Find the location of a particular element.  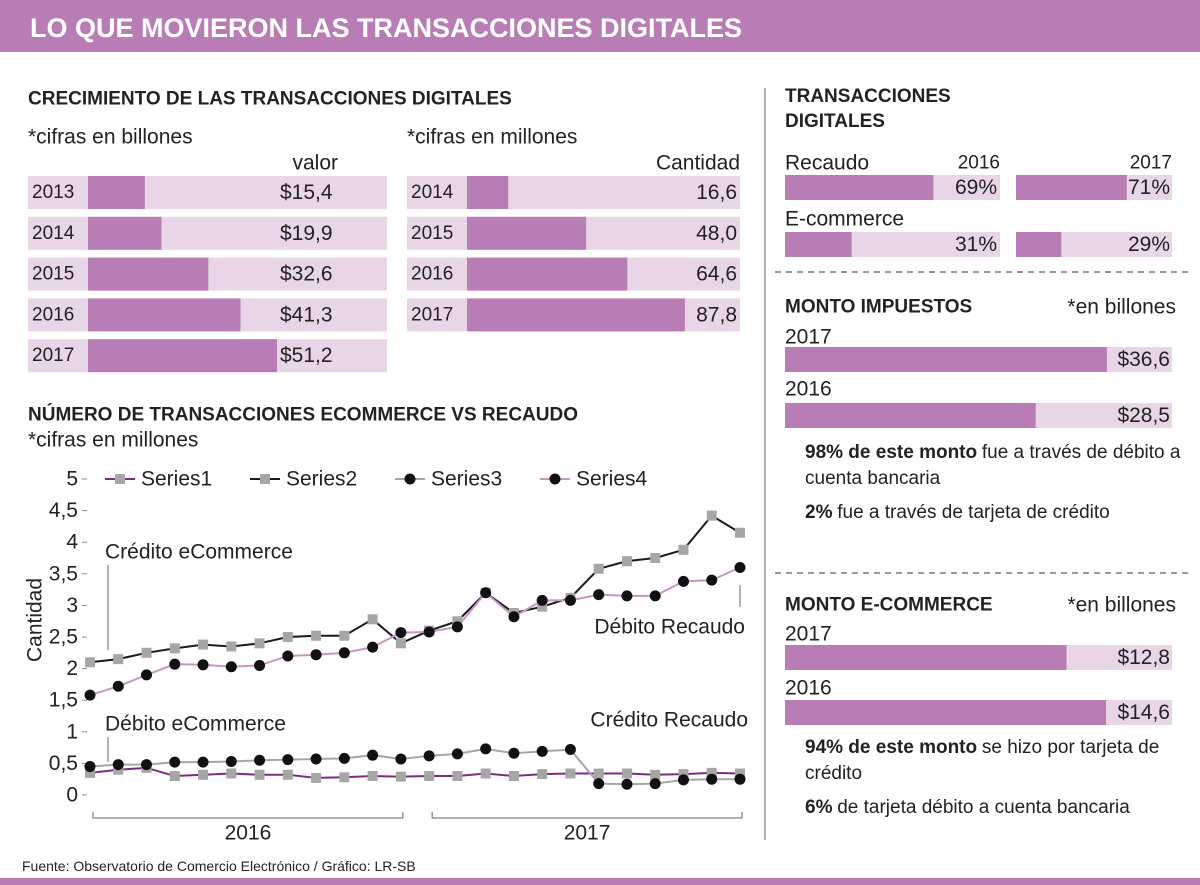

annotation: Crédito eCommerce is located at coordinates (199, 552).